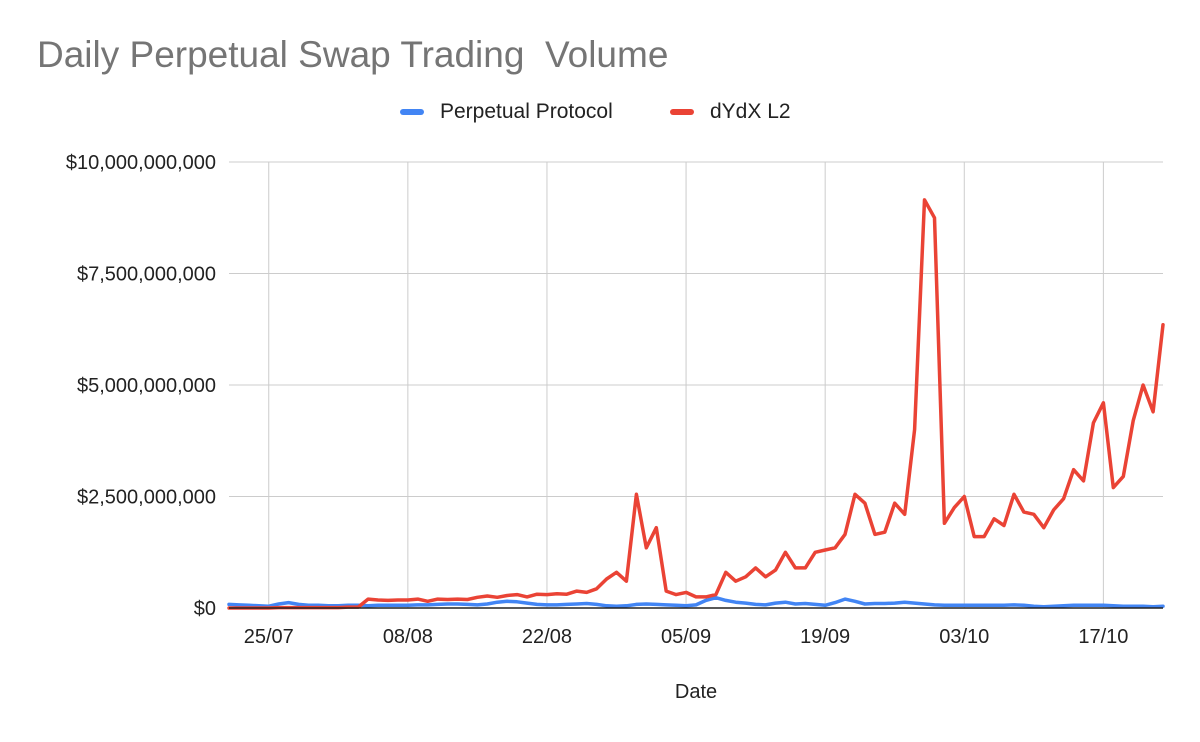 The height and width of the screenshot is (742, 1200). What do you see at coordinates (146, 386) in the screenshot?
I see `y-tick-label: $5,000,000,000` at bounding box center [146, 386].